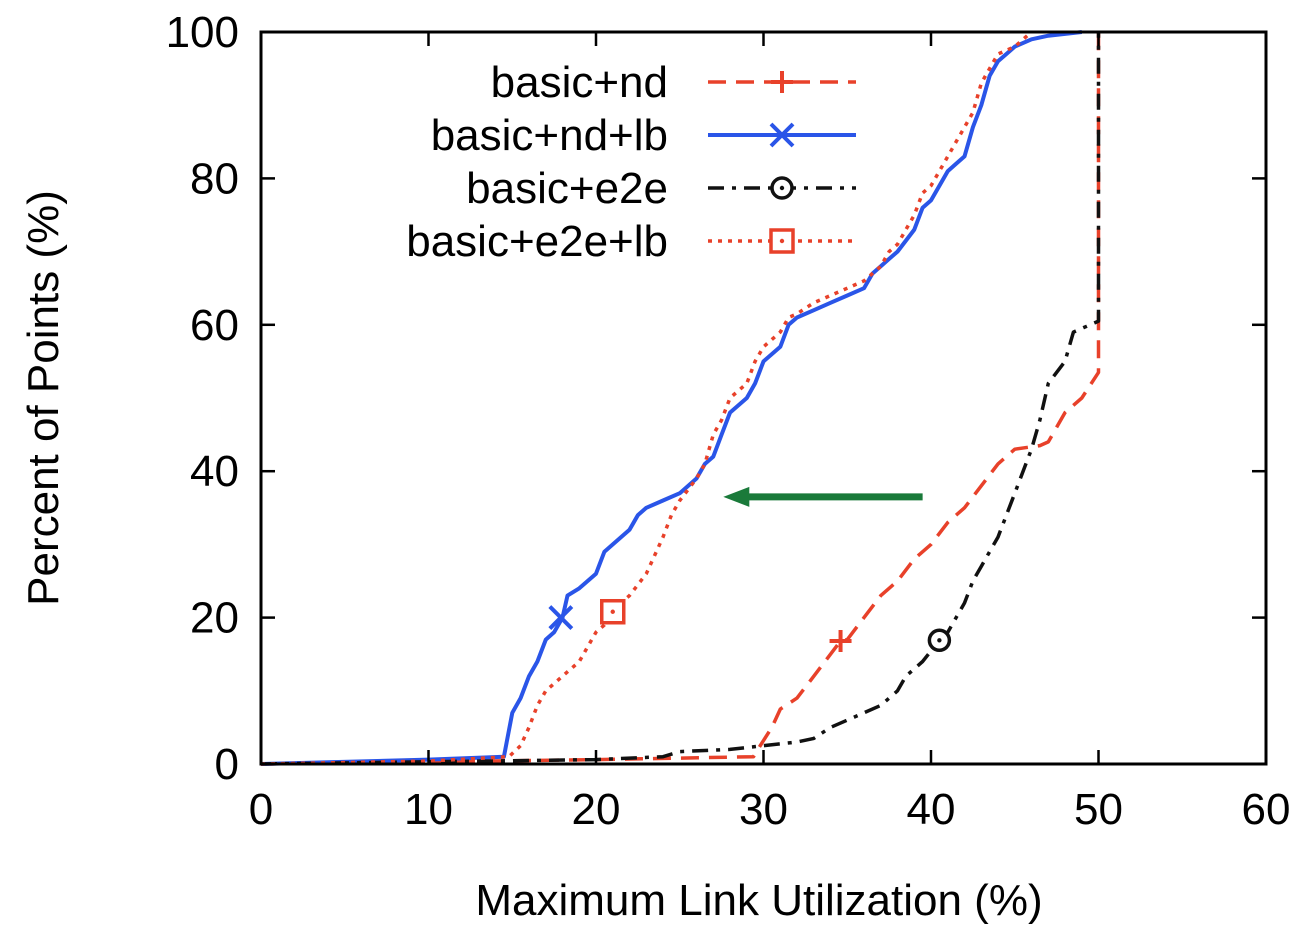 This screenshot has width=1302, height=927. What do you see at coordinates (214, 471) in the screenshot?
I see `y-tick-label: 40` at bounding box center [214, 471].